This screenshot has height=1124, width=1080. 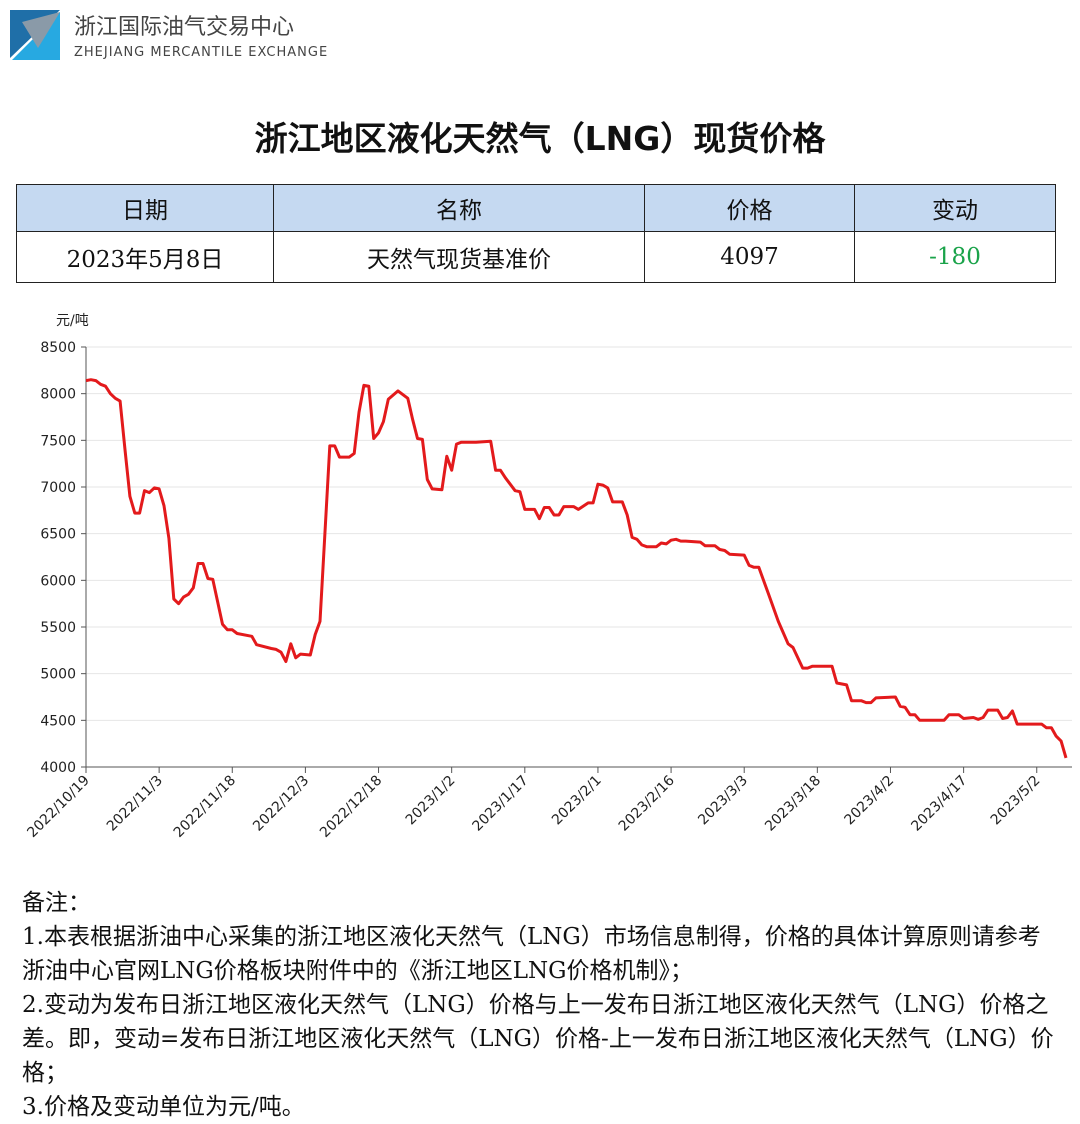 What do you see at coordinates (749, 208) in the screenshot?
I see `th: 价格` at bounding box center [749, 208].